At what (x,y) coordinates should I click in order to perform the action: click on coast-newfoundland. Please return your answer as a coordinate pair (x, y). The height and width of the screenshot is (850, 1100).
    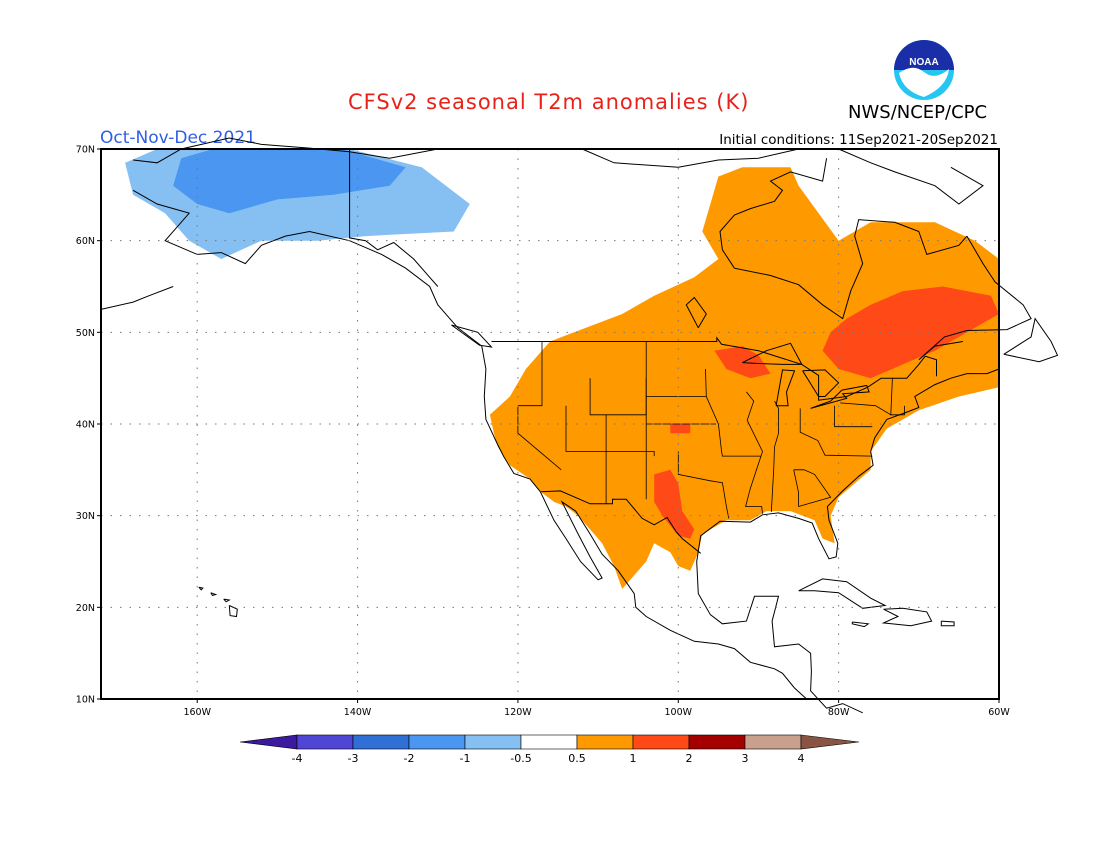
    Looking at the image, I should click on (1031, 340).